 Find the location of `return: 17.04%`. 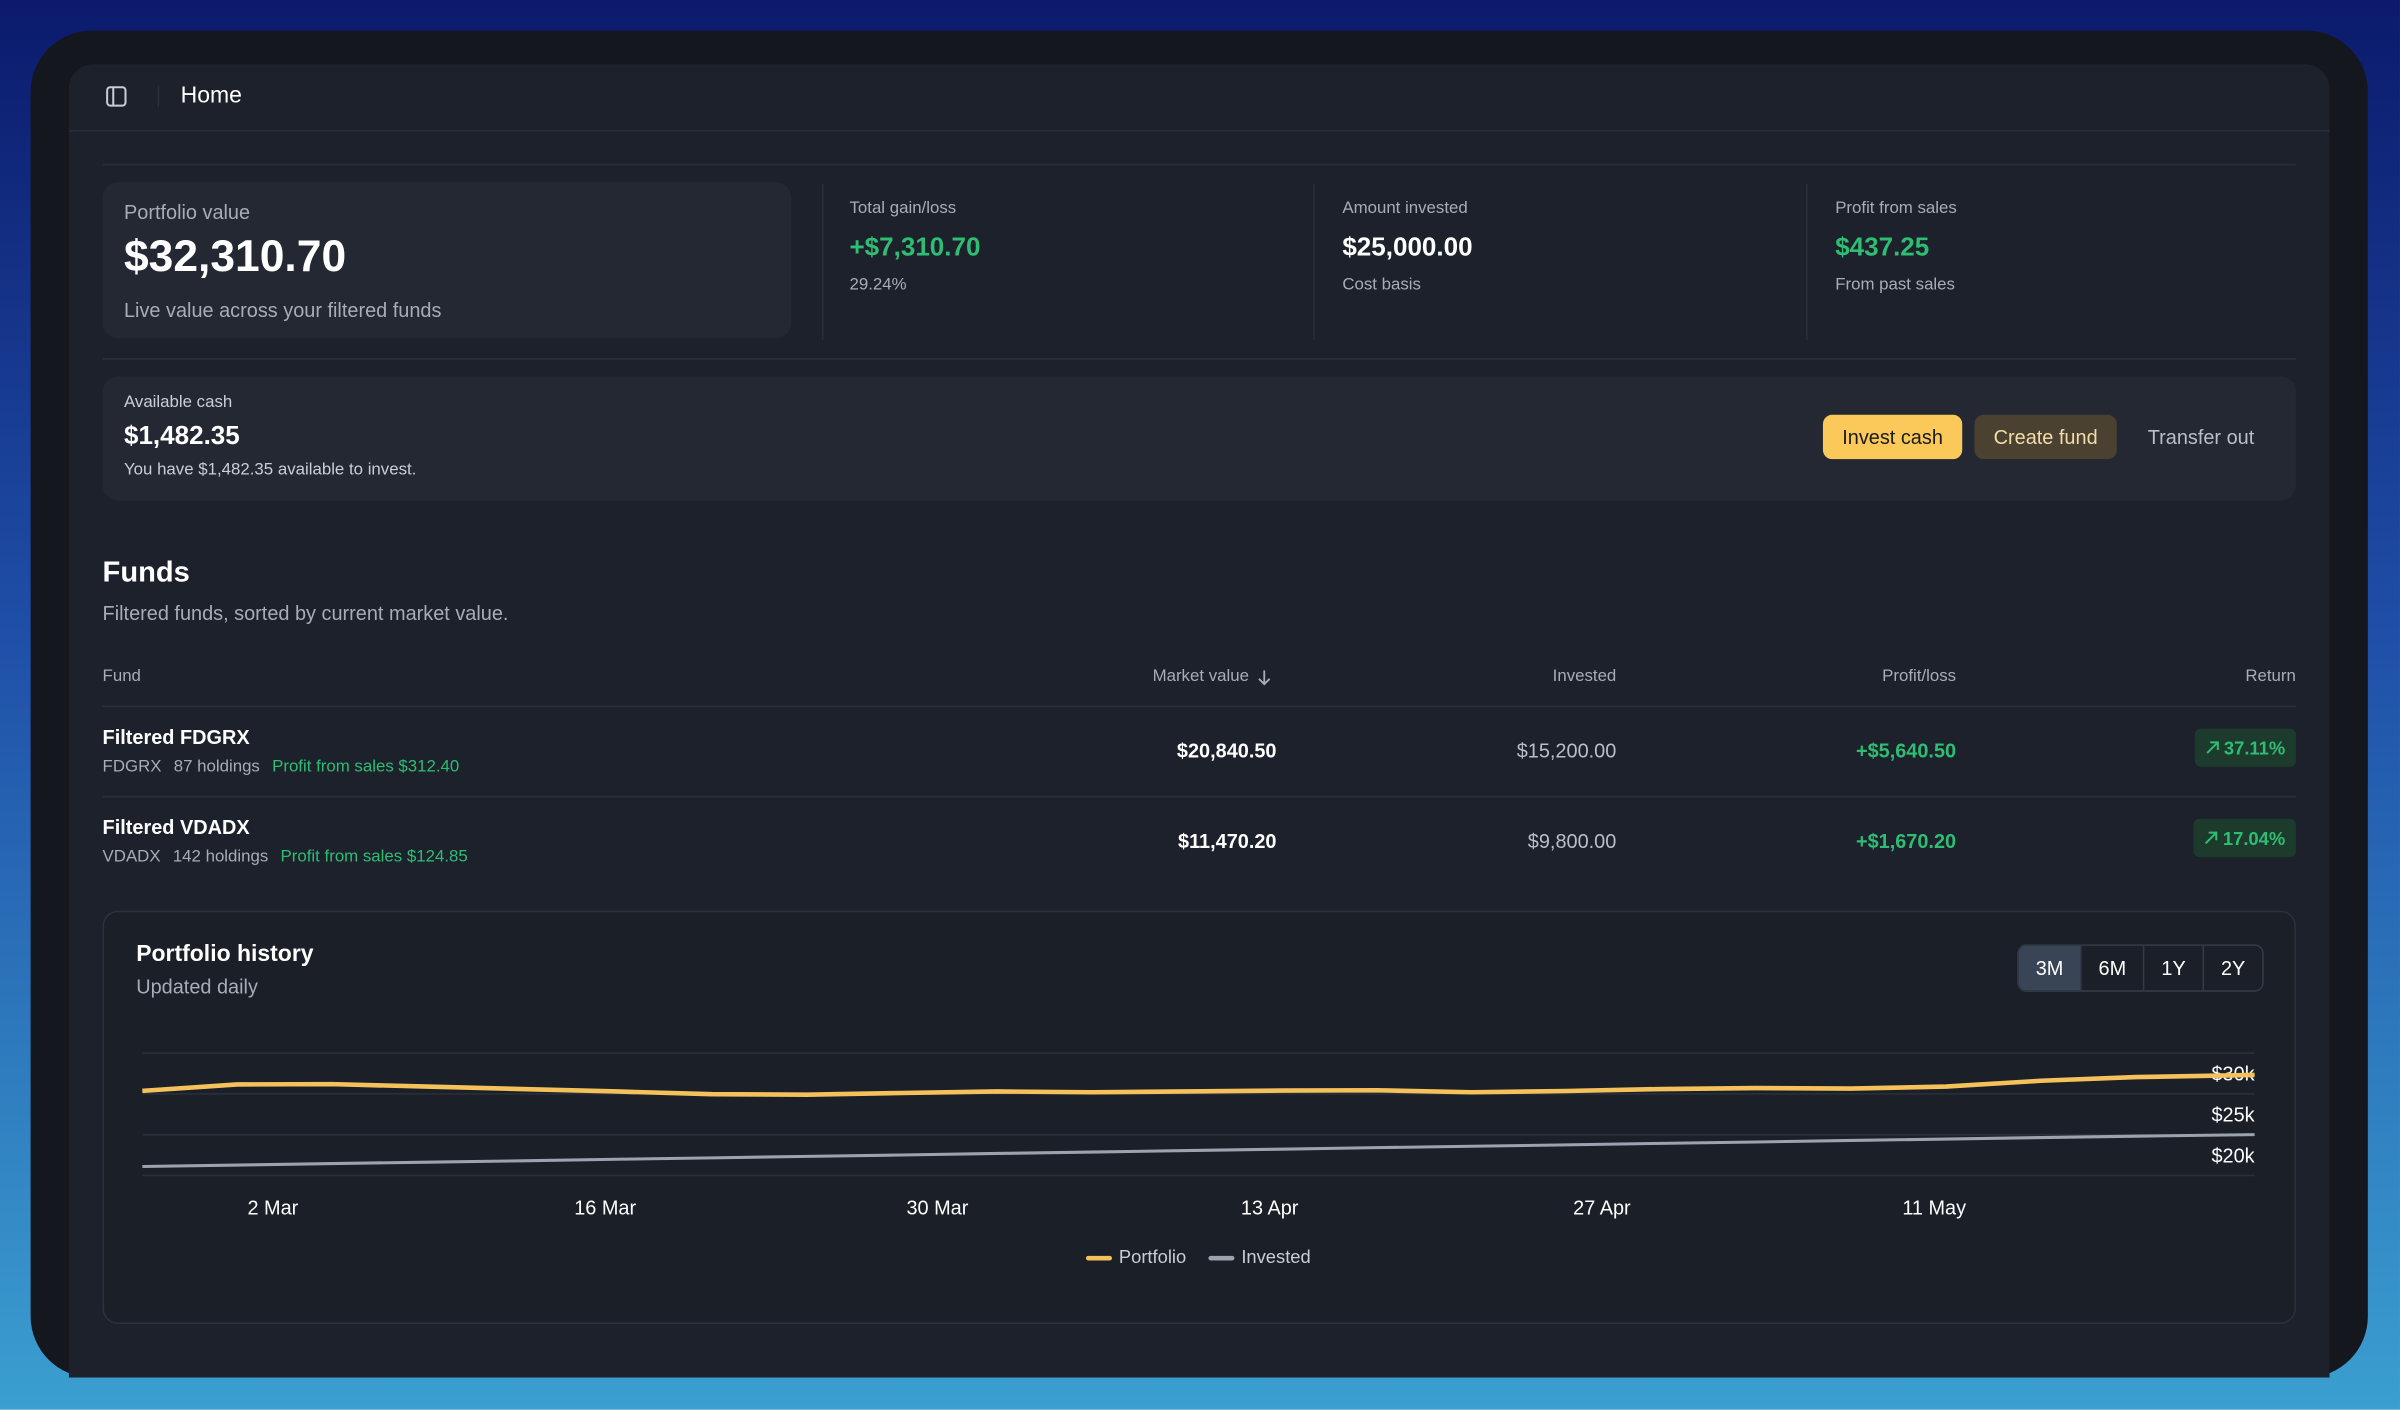

return: 17.04% is located at coordinates (2254, 838).